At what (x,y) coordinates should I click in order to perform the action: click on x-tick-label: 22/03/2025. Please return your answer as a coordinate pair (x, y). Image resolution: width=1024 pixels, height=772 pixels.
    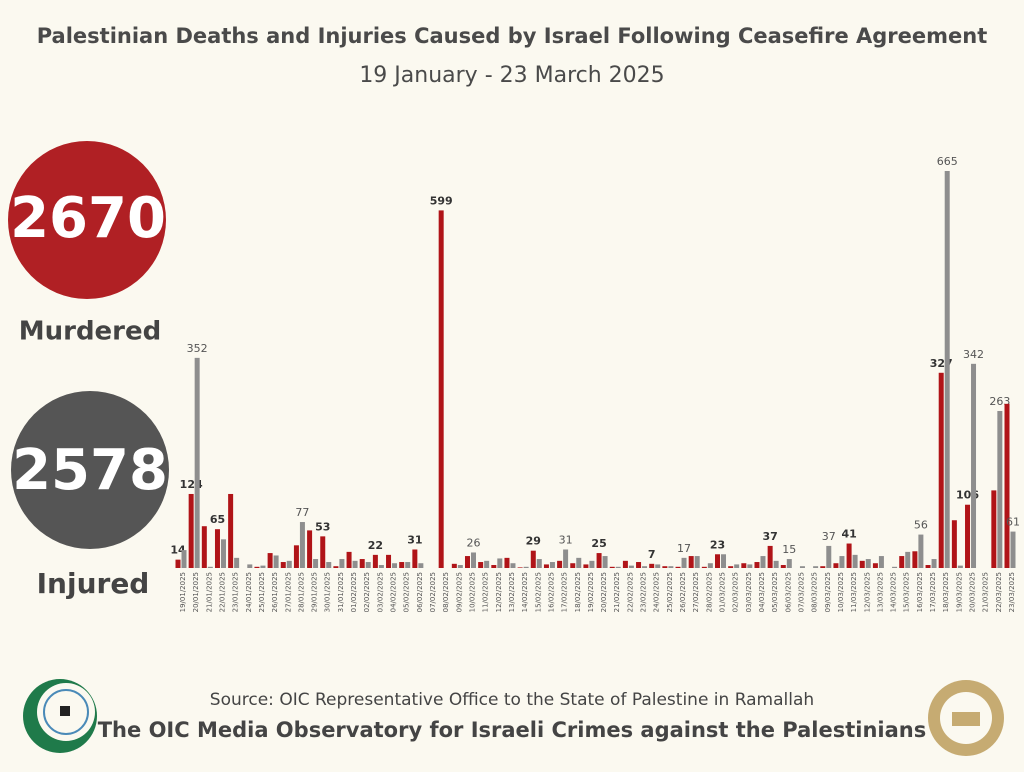
    Looking at the image, I should click on (999, 592).